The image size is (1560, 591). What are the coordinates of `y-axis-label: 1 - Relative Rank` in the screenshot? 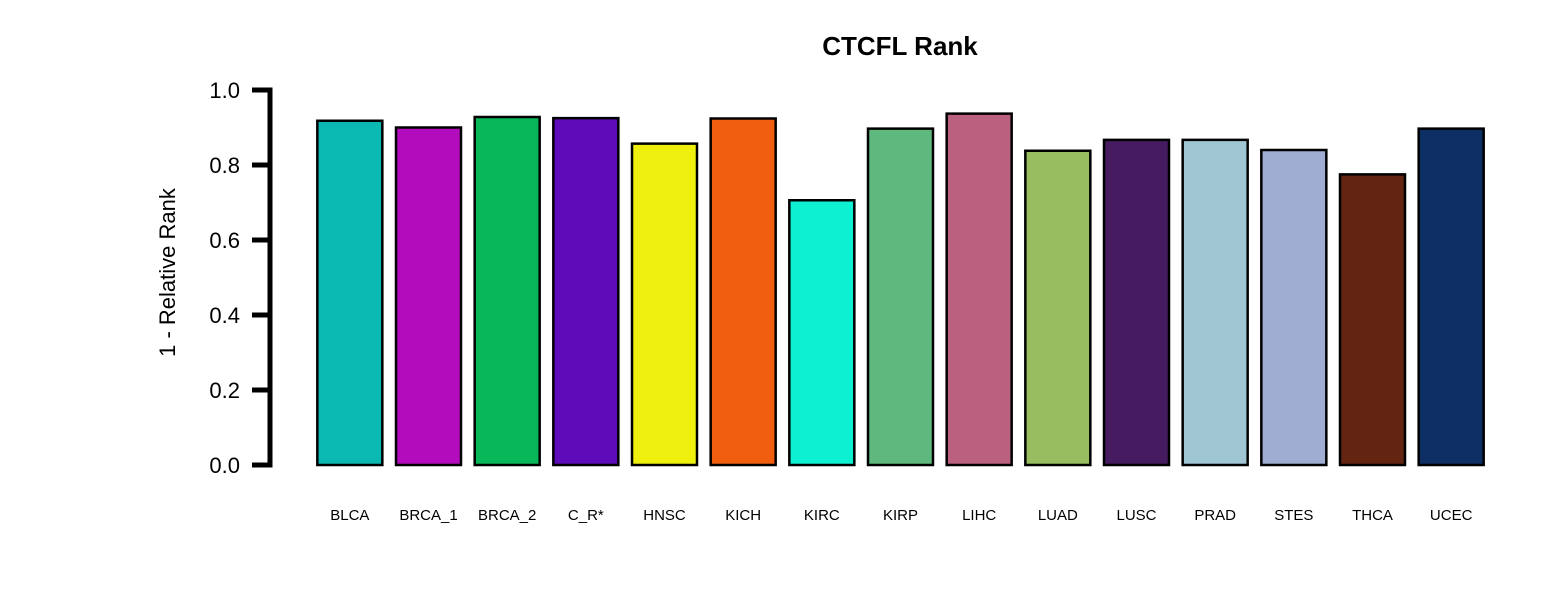 It's located at (167, 272).